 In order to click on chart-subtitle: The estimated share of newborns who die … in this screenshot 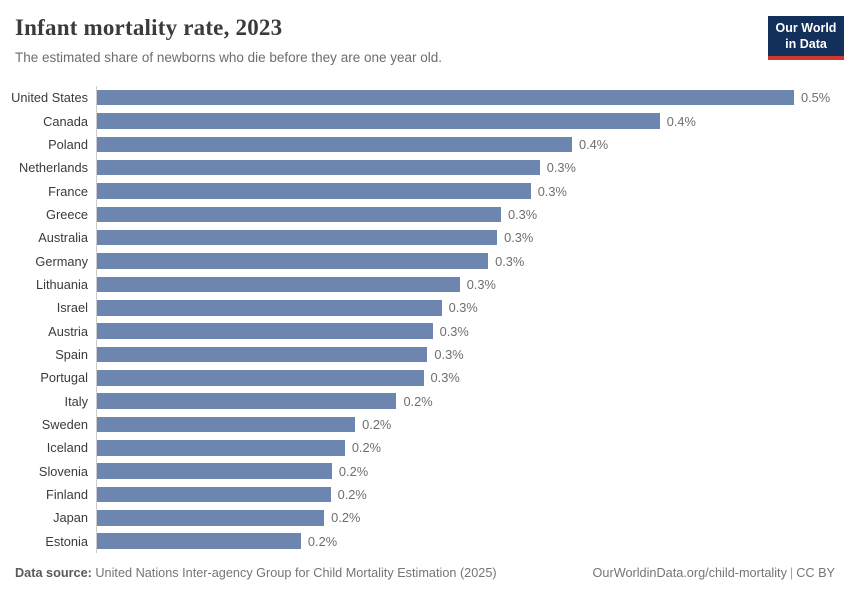, I will do `click(229, 57)`.